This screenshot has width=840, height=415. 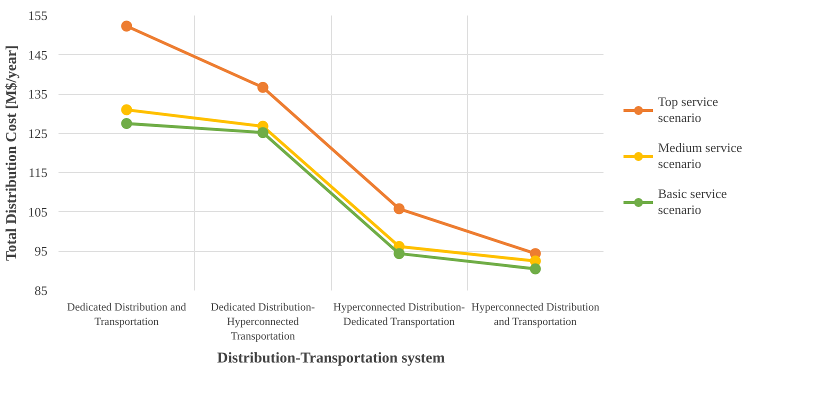 What do you see at coordinates (127, 315) in the screenshot?
I see `x-tick-label: Dedicated Distribution and Transportation` at bounding box center [127, 315].